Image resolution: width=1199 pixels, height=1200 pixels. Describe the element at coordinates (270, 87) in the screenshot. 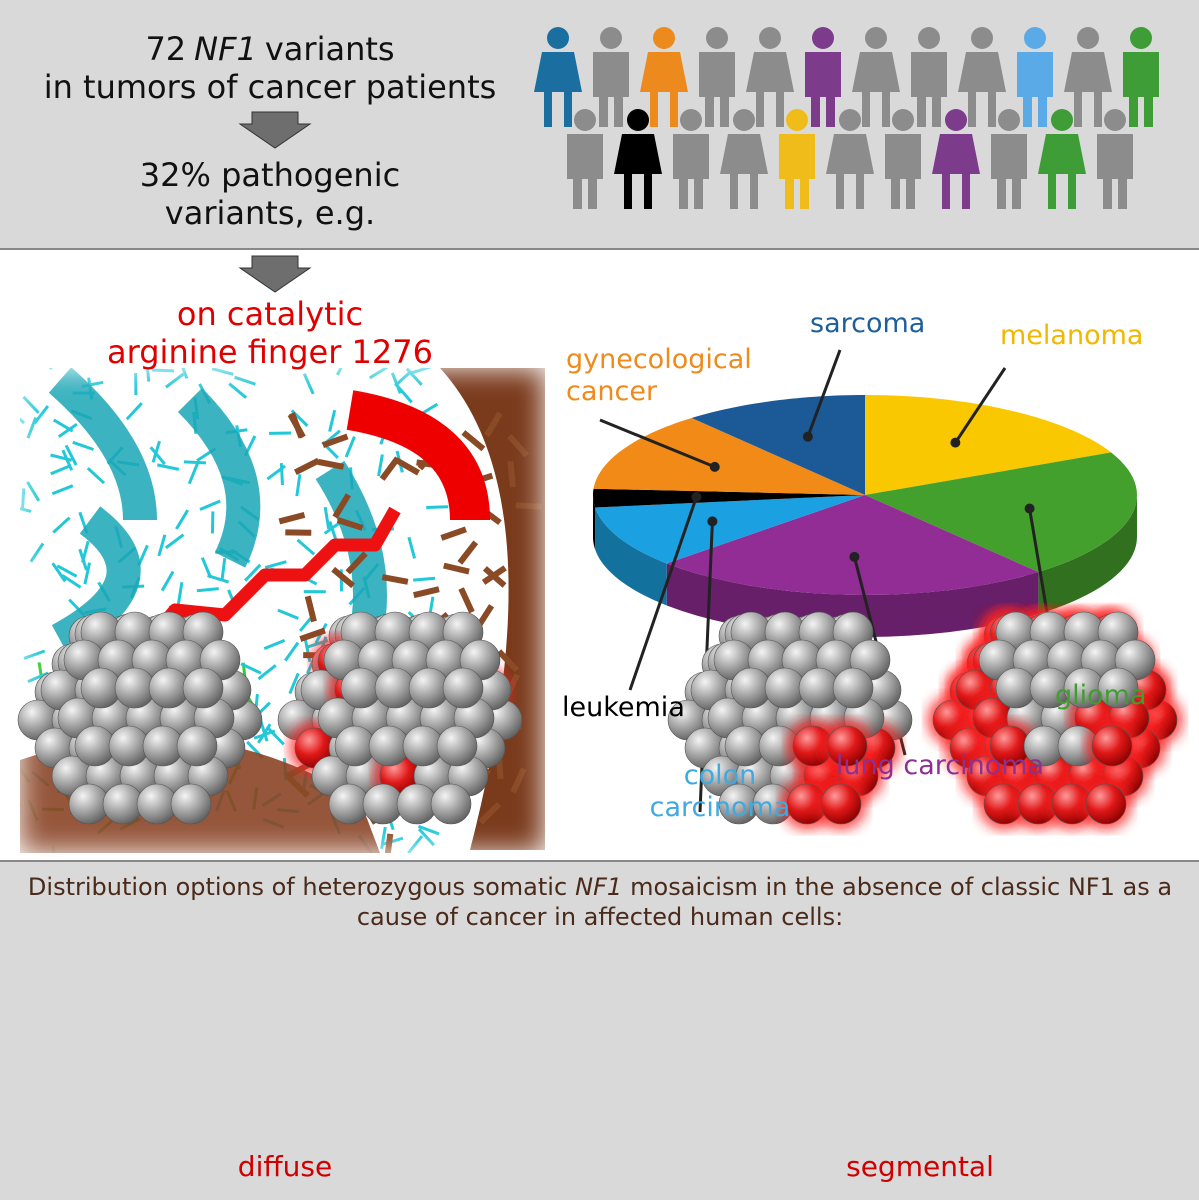

I see `header-line: in tumors of cancer patients` at that location.